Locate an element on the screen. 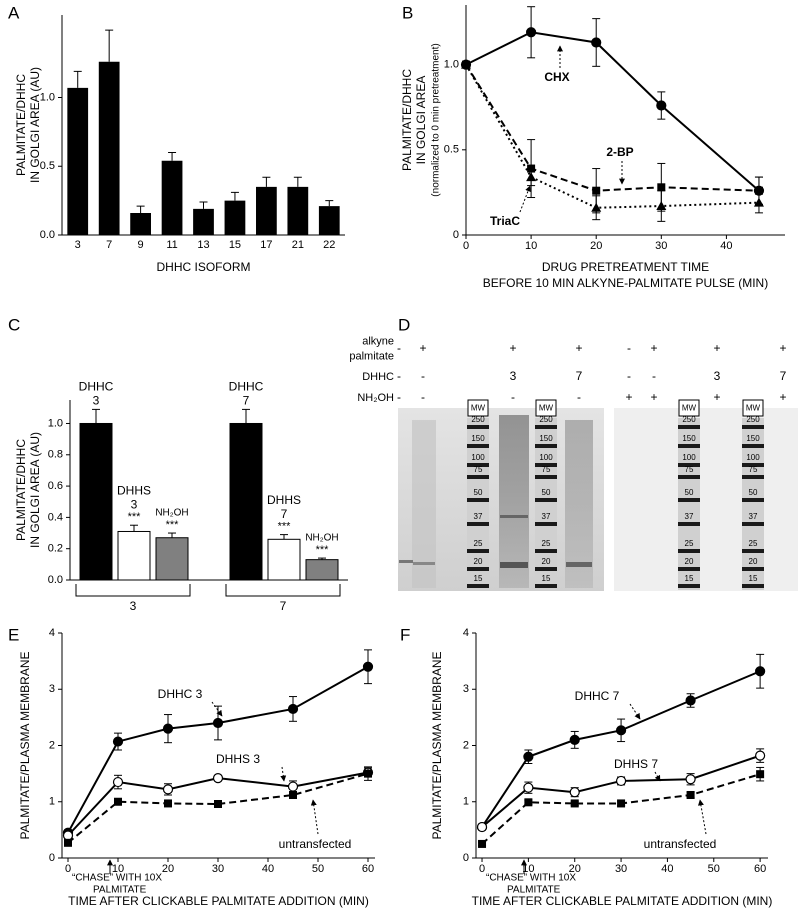 The width and height of the screenshot is (800, 915). x-axis-label: DRUG PRETREATMENT TIME is located at coordinates (625, 267).